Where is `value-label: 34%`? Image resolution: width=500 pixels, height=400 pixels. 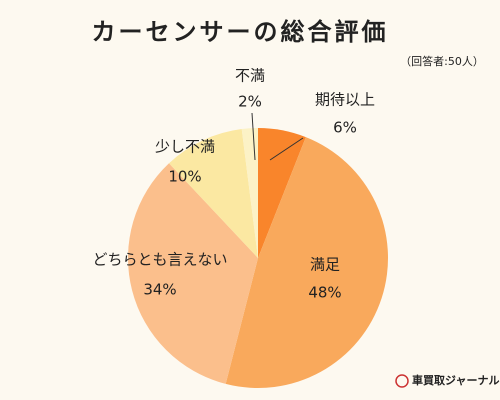
value-label: 34% is located at coordinates (159, 290).